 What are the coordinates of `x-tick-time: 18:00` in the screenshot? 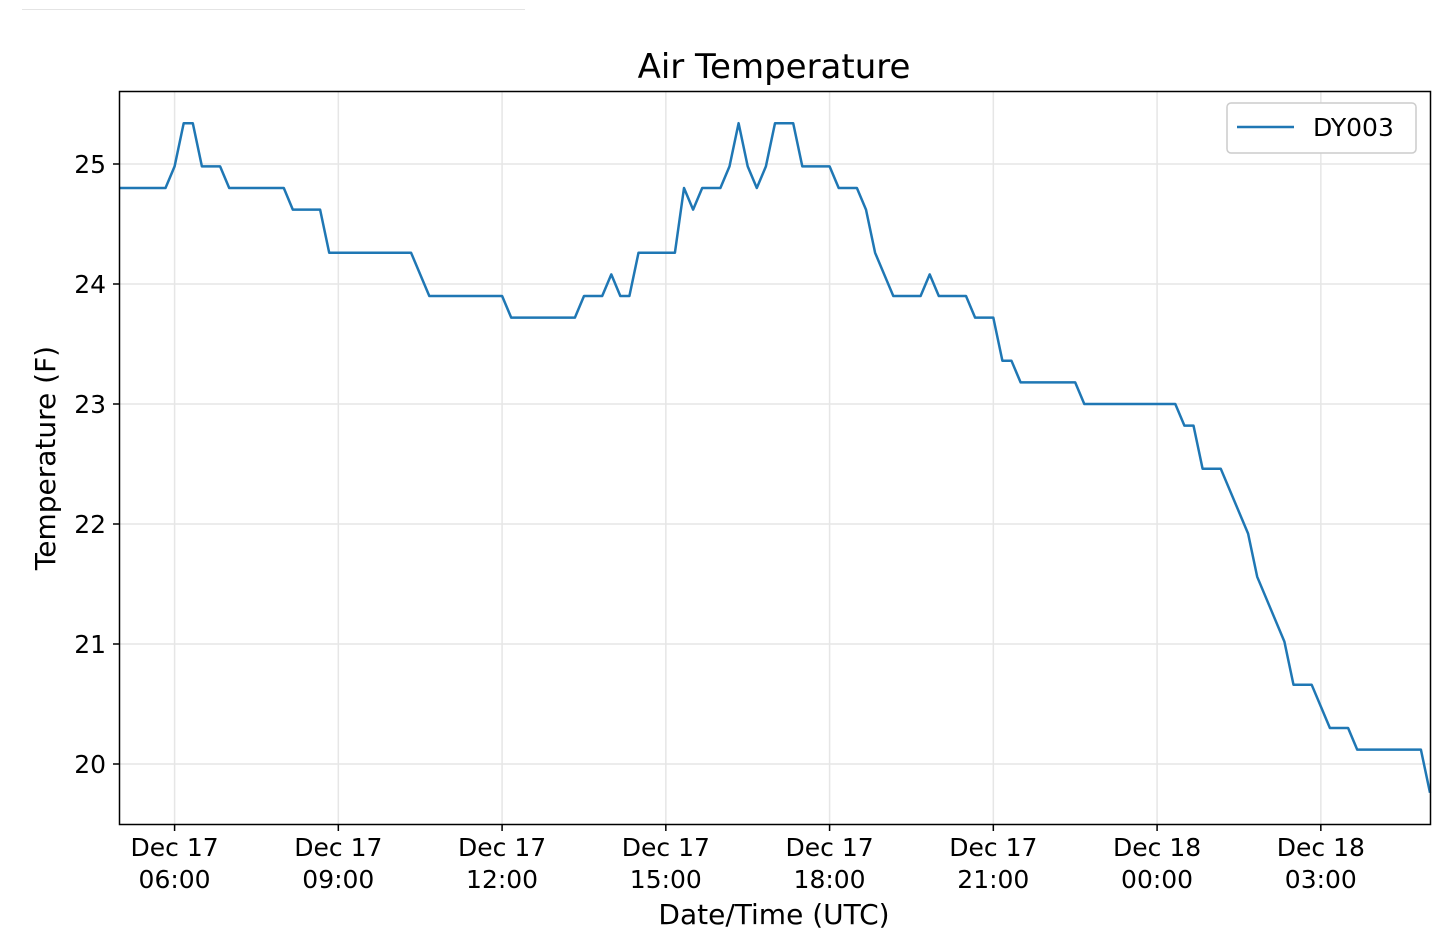 It's located at (830, 879).